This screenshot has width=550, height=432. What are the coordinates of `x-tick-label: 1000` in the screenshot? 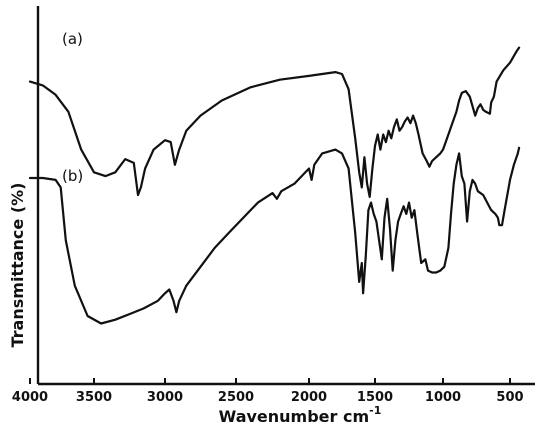 It's located at (443, 397).